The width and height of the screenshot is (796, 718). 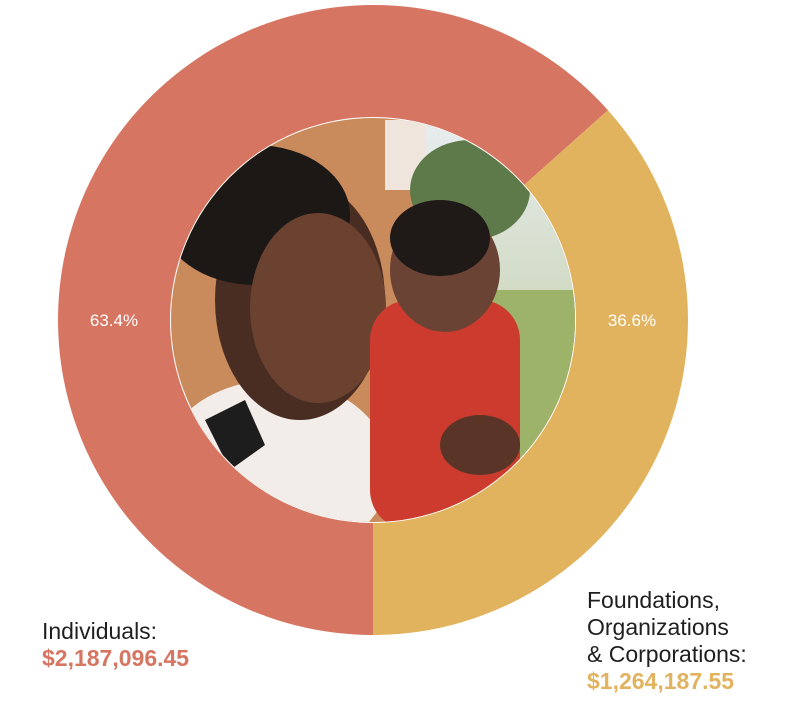 What do you see at coordinates (632, 320) in the screenshot?
I see `slice-percent-label-1: 36.6%` at bounding box center [632, 320].